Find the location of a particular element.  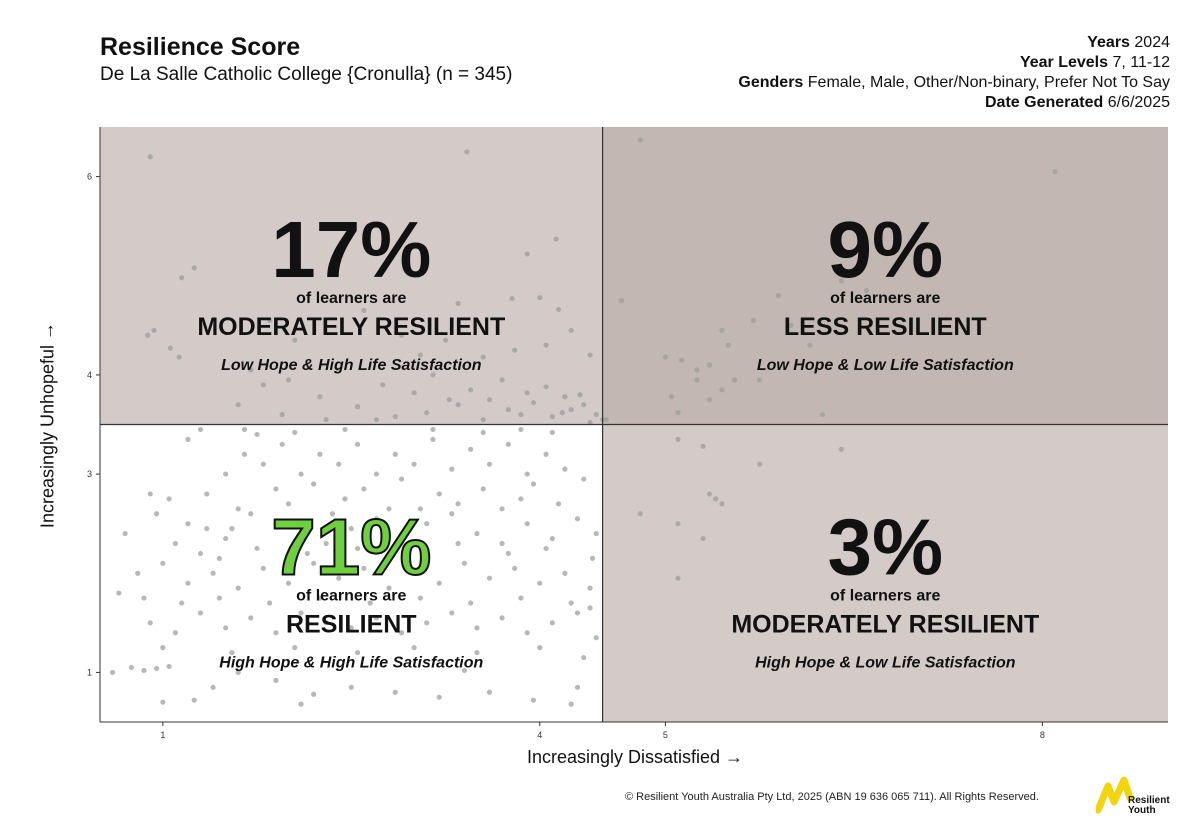

x-tick-label: 1 is located at coordinates (162, 735).